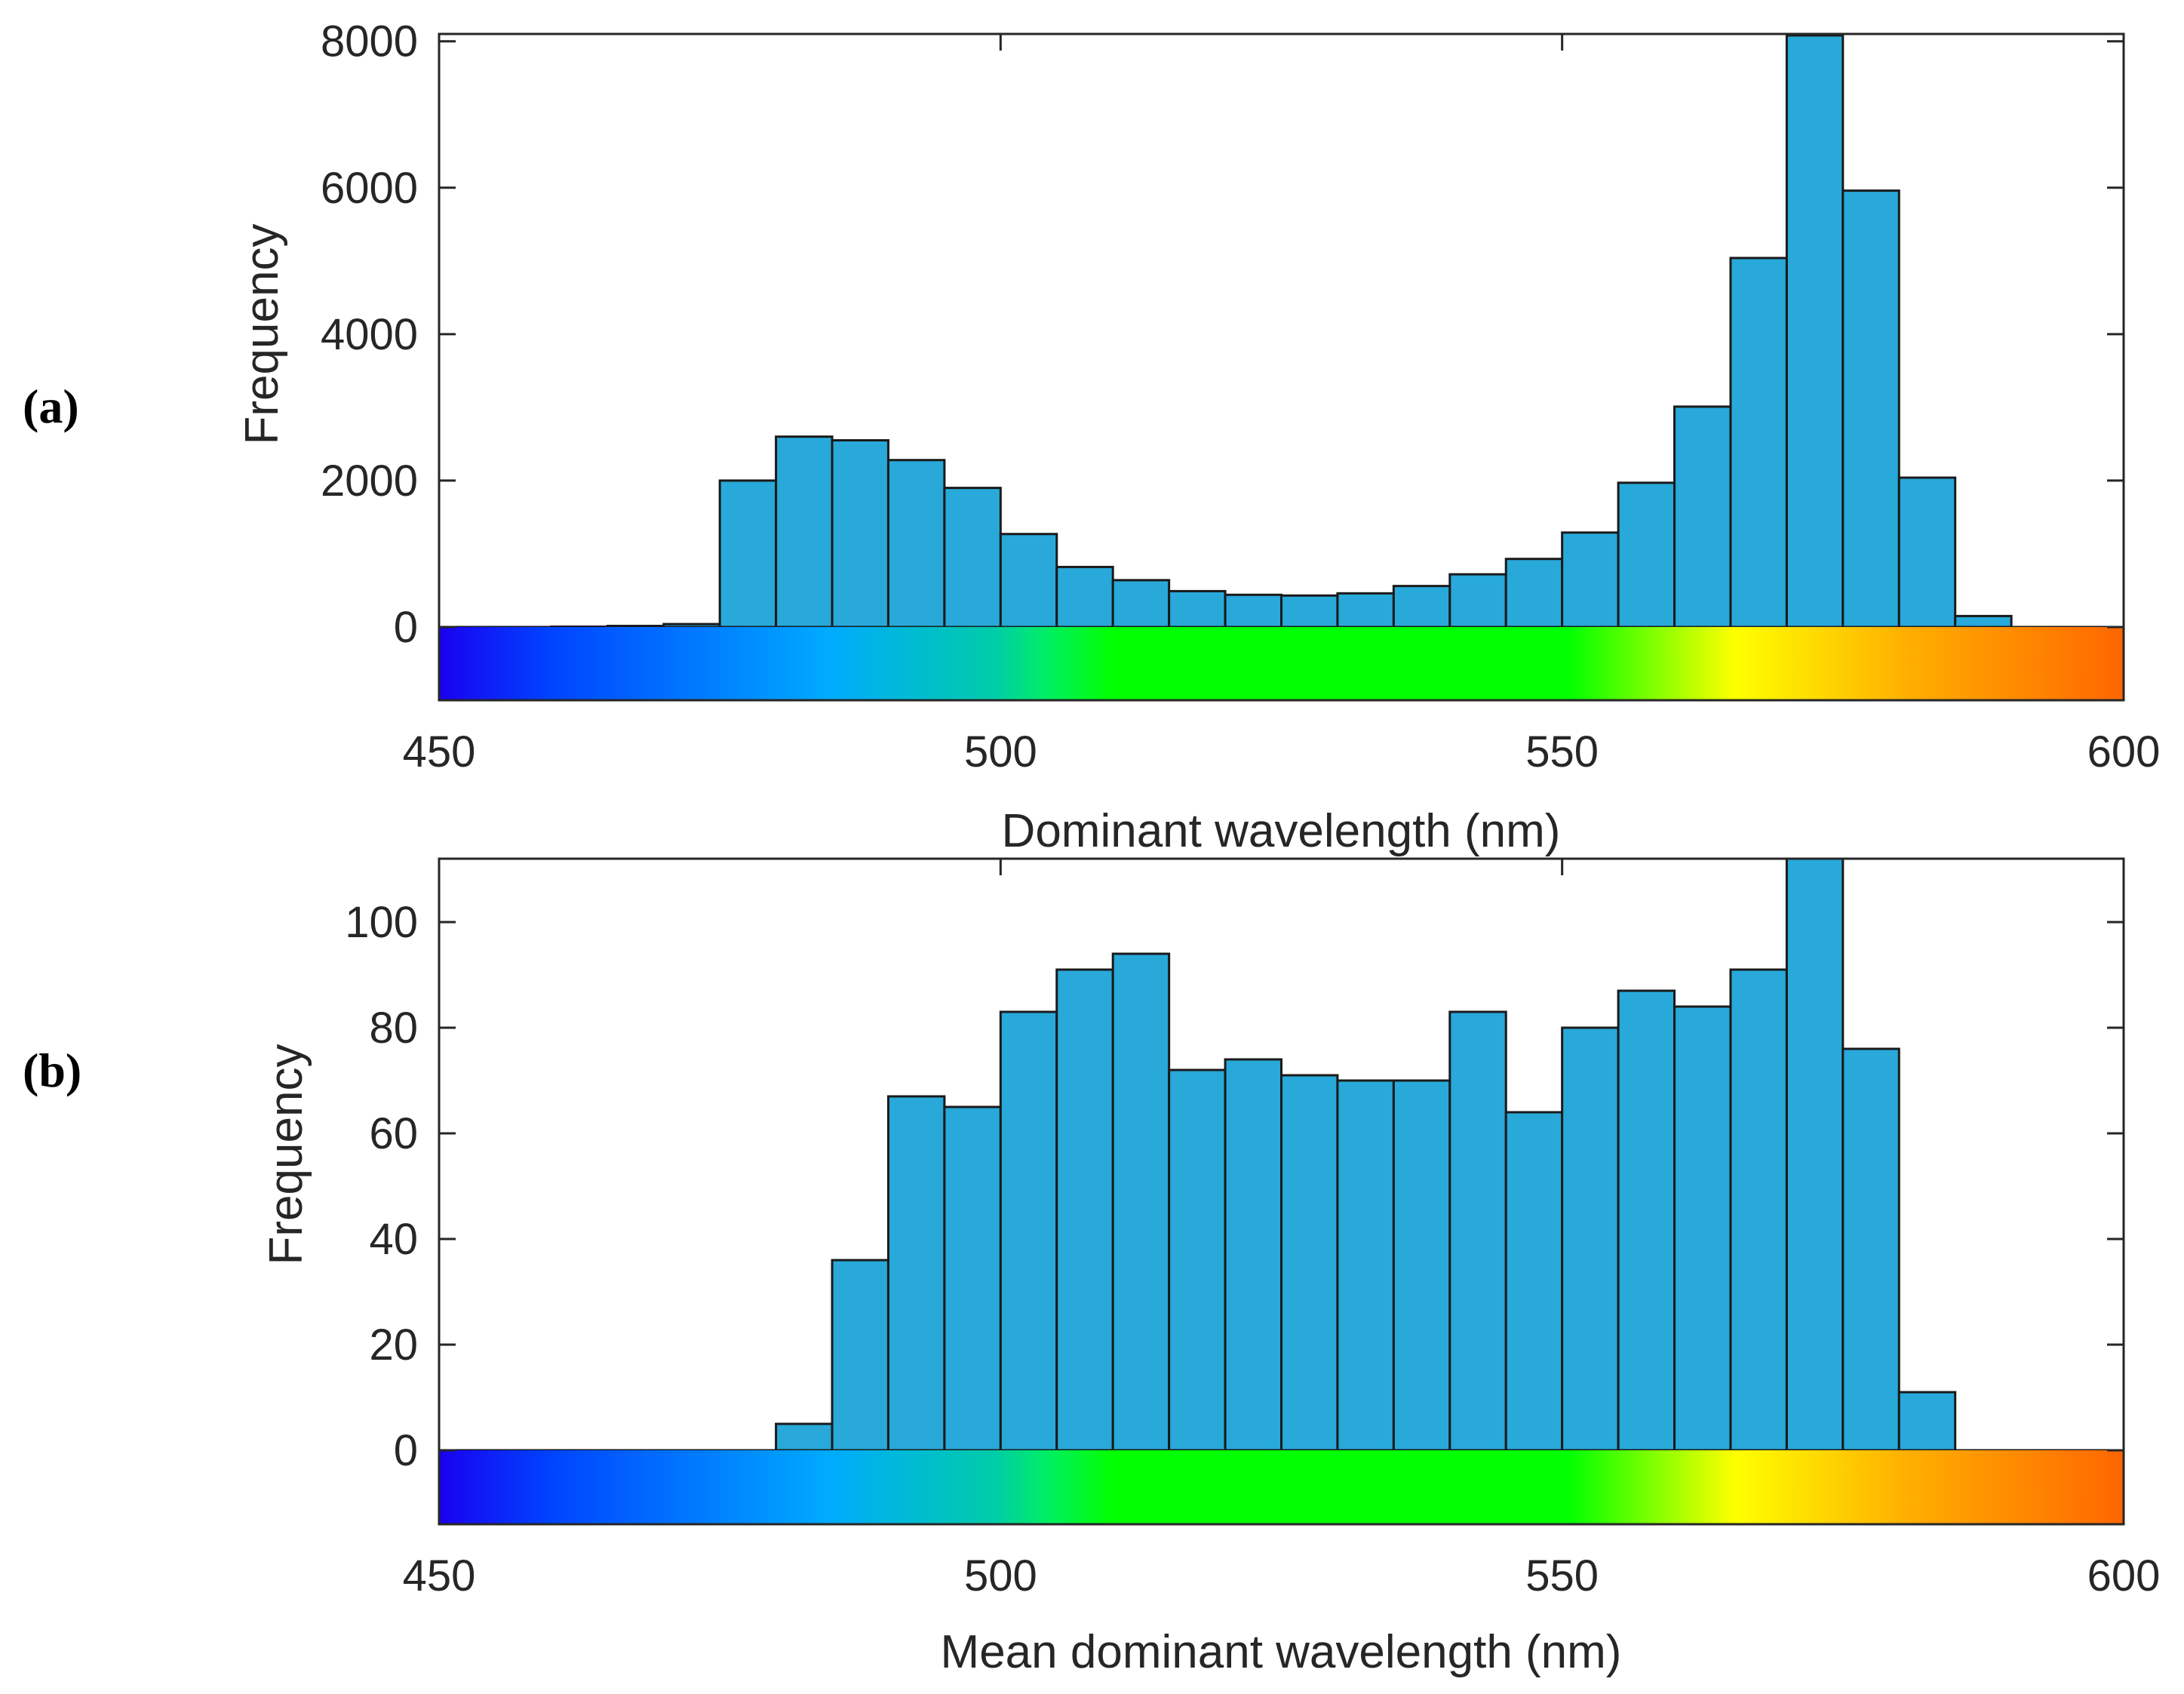 This screenshot has width=2184, height=1694. Describe the element at coordinates (393, 1028) in the screenshot. I see `y-tick-label: 80` at that location.